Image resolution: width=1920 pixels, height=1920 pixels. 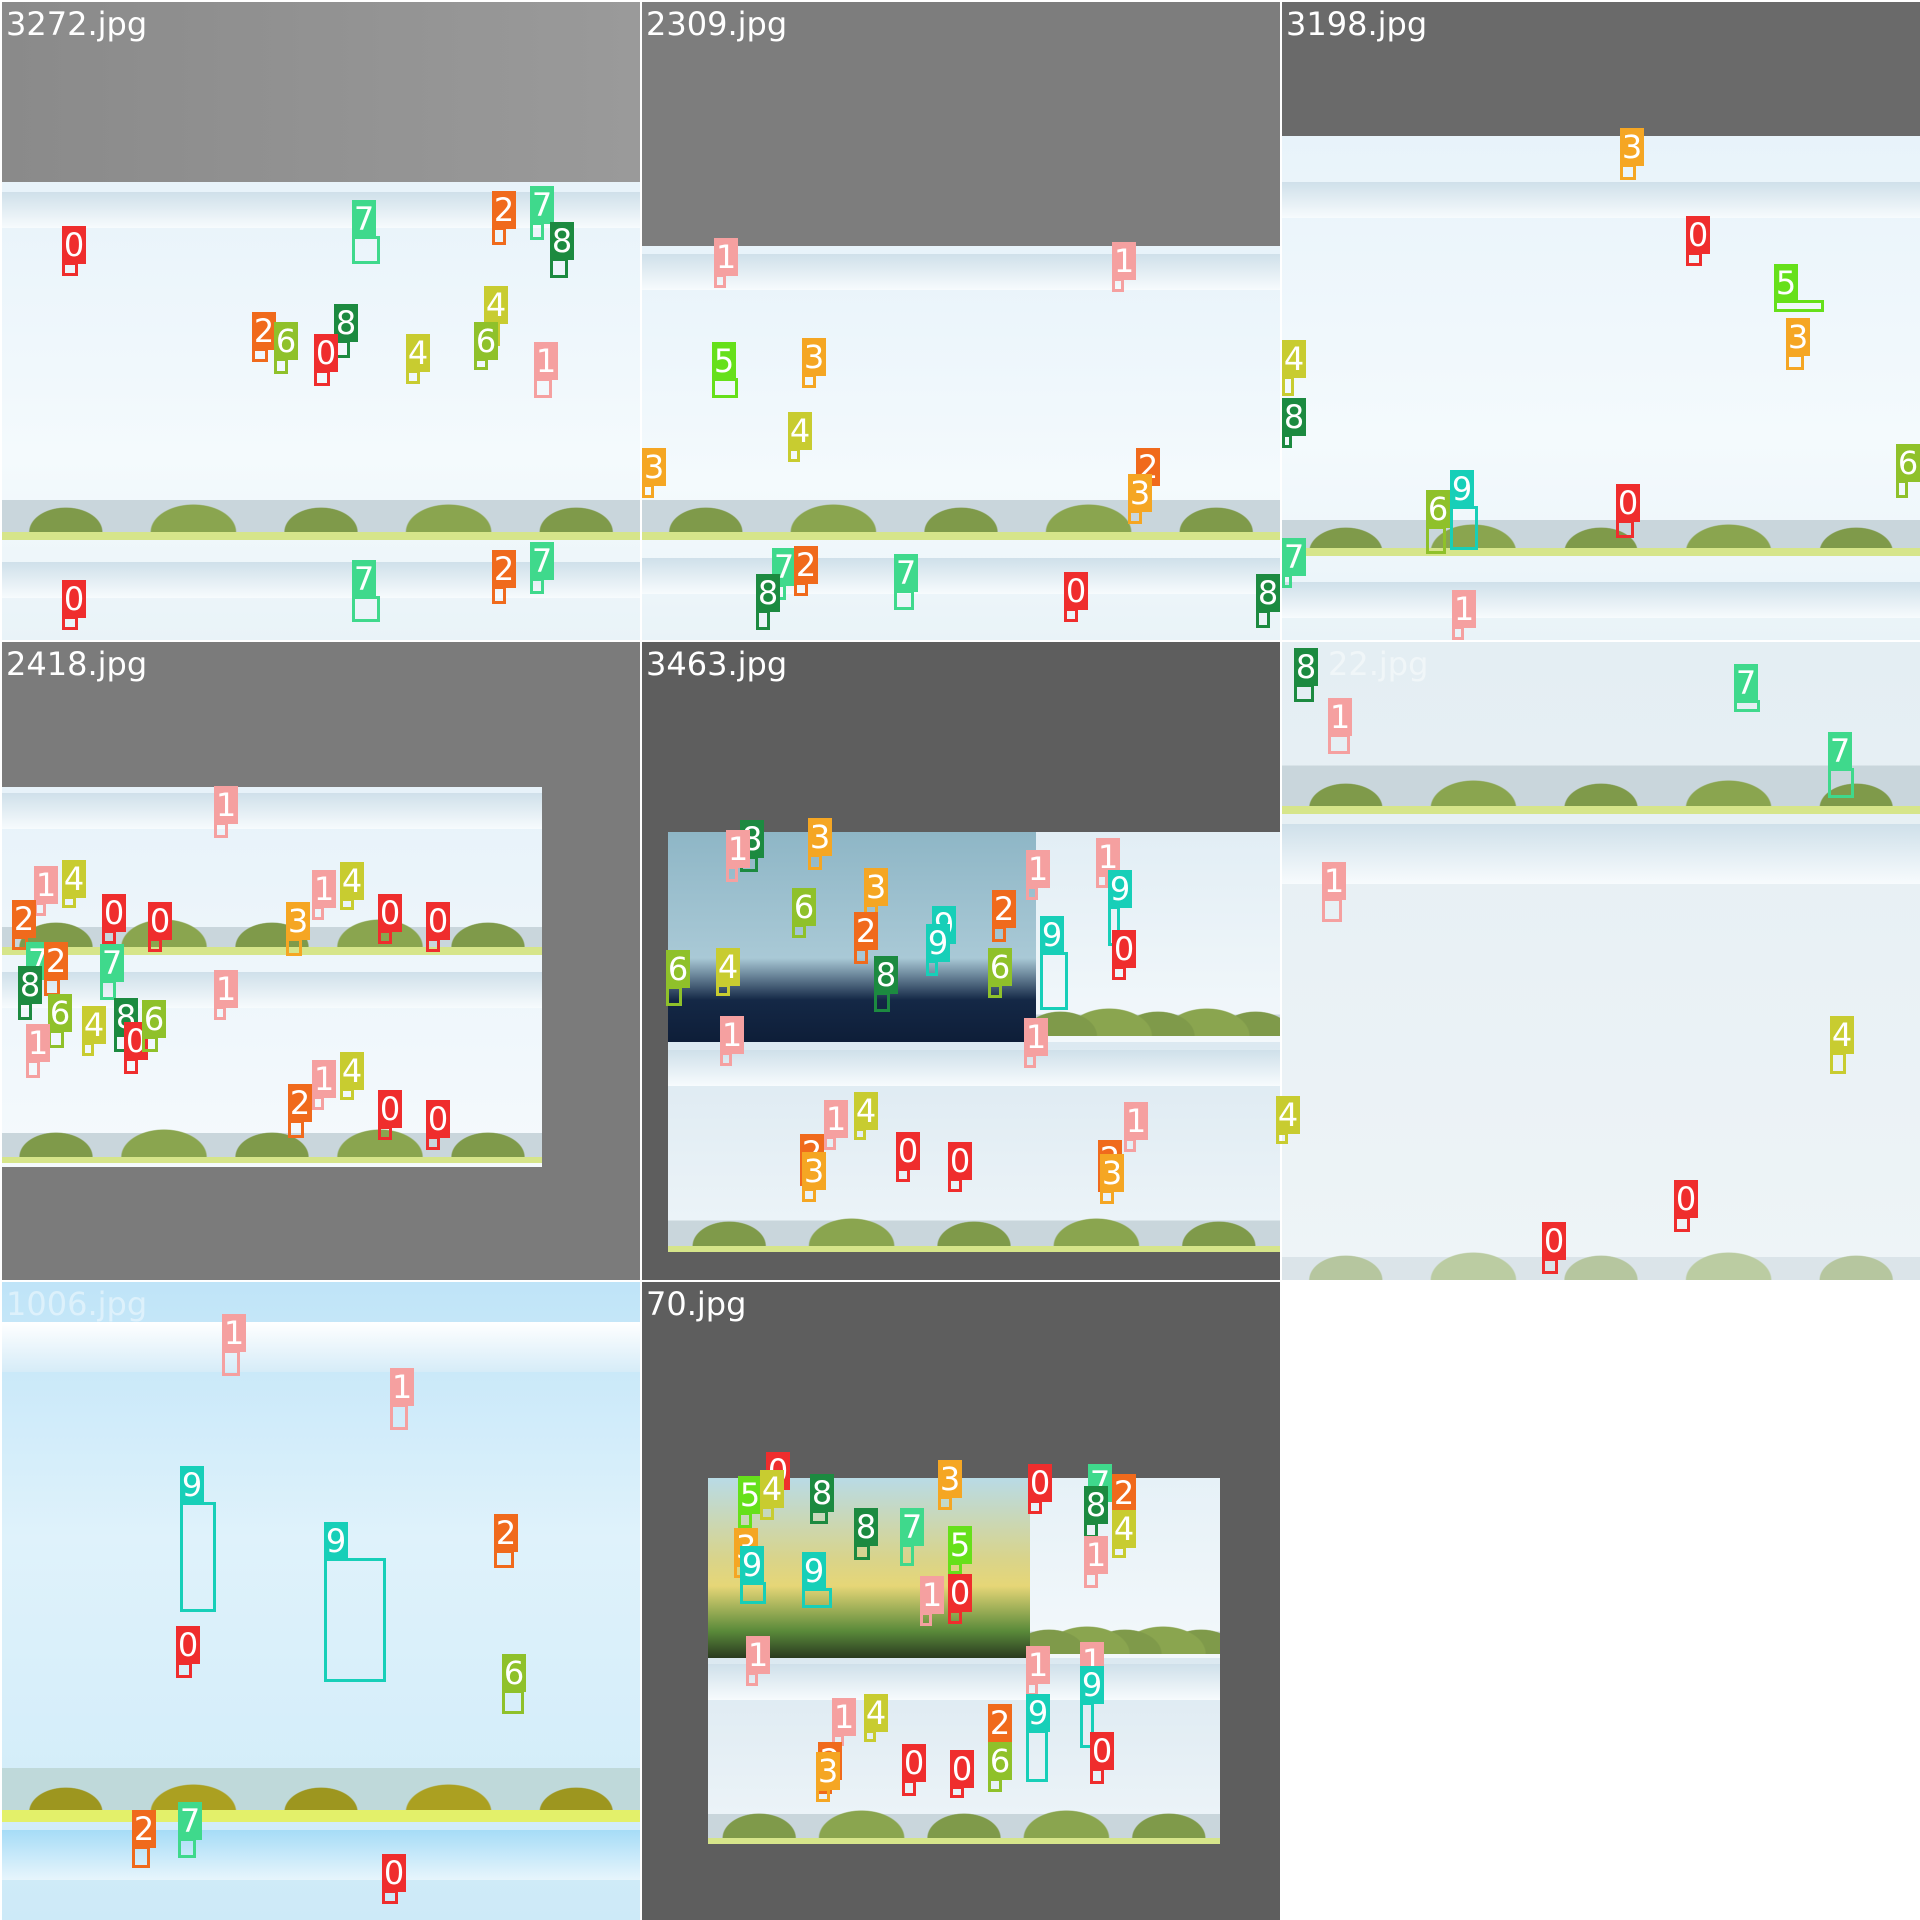 I want to click on sub-image-dark-forest, so click(x=852, y=937).